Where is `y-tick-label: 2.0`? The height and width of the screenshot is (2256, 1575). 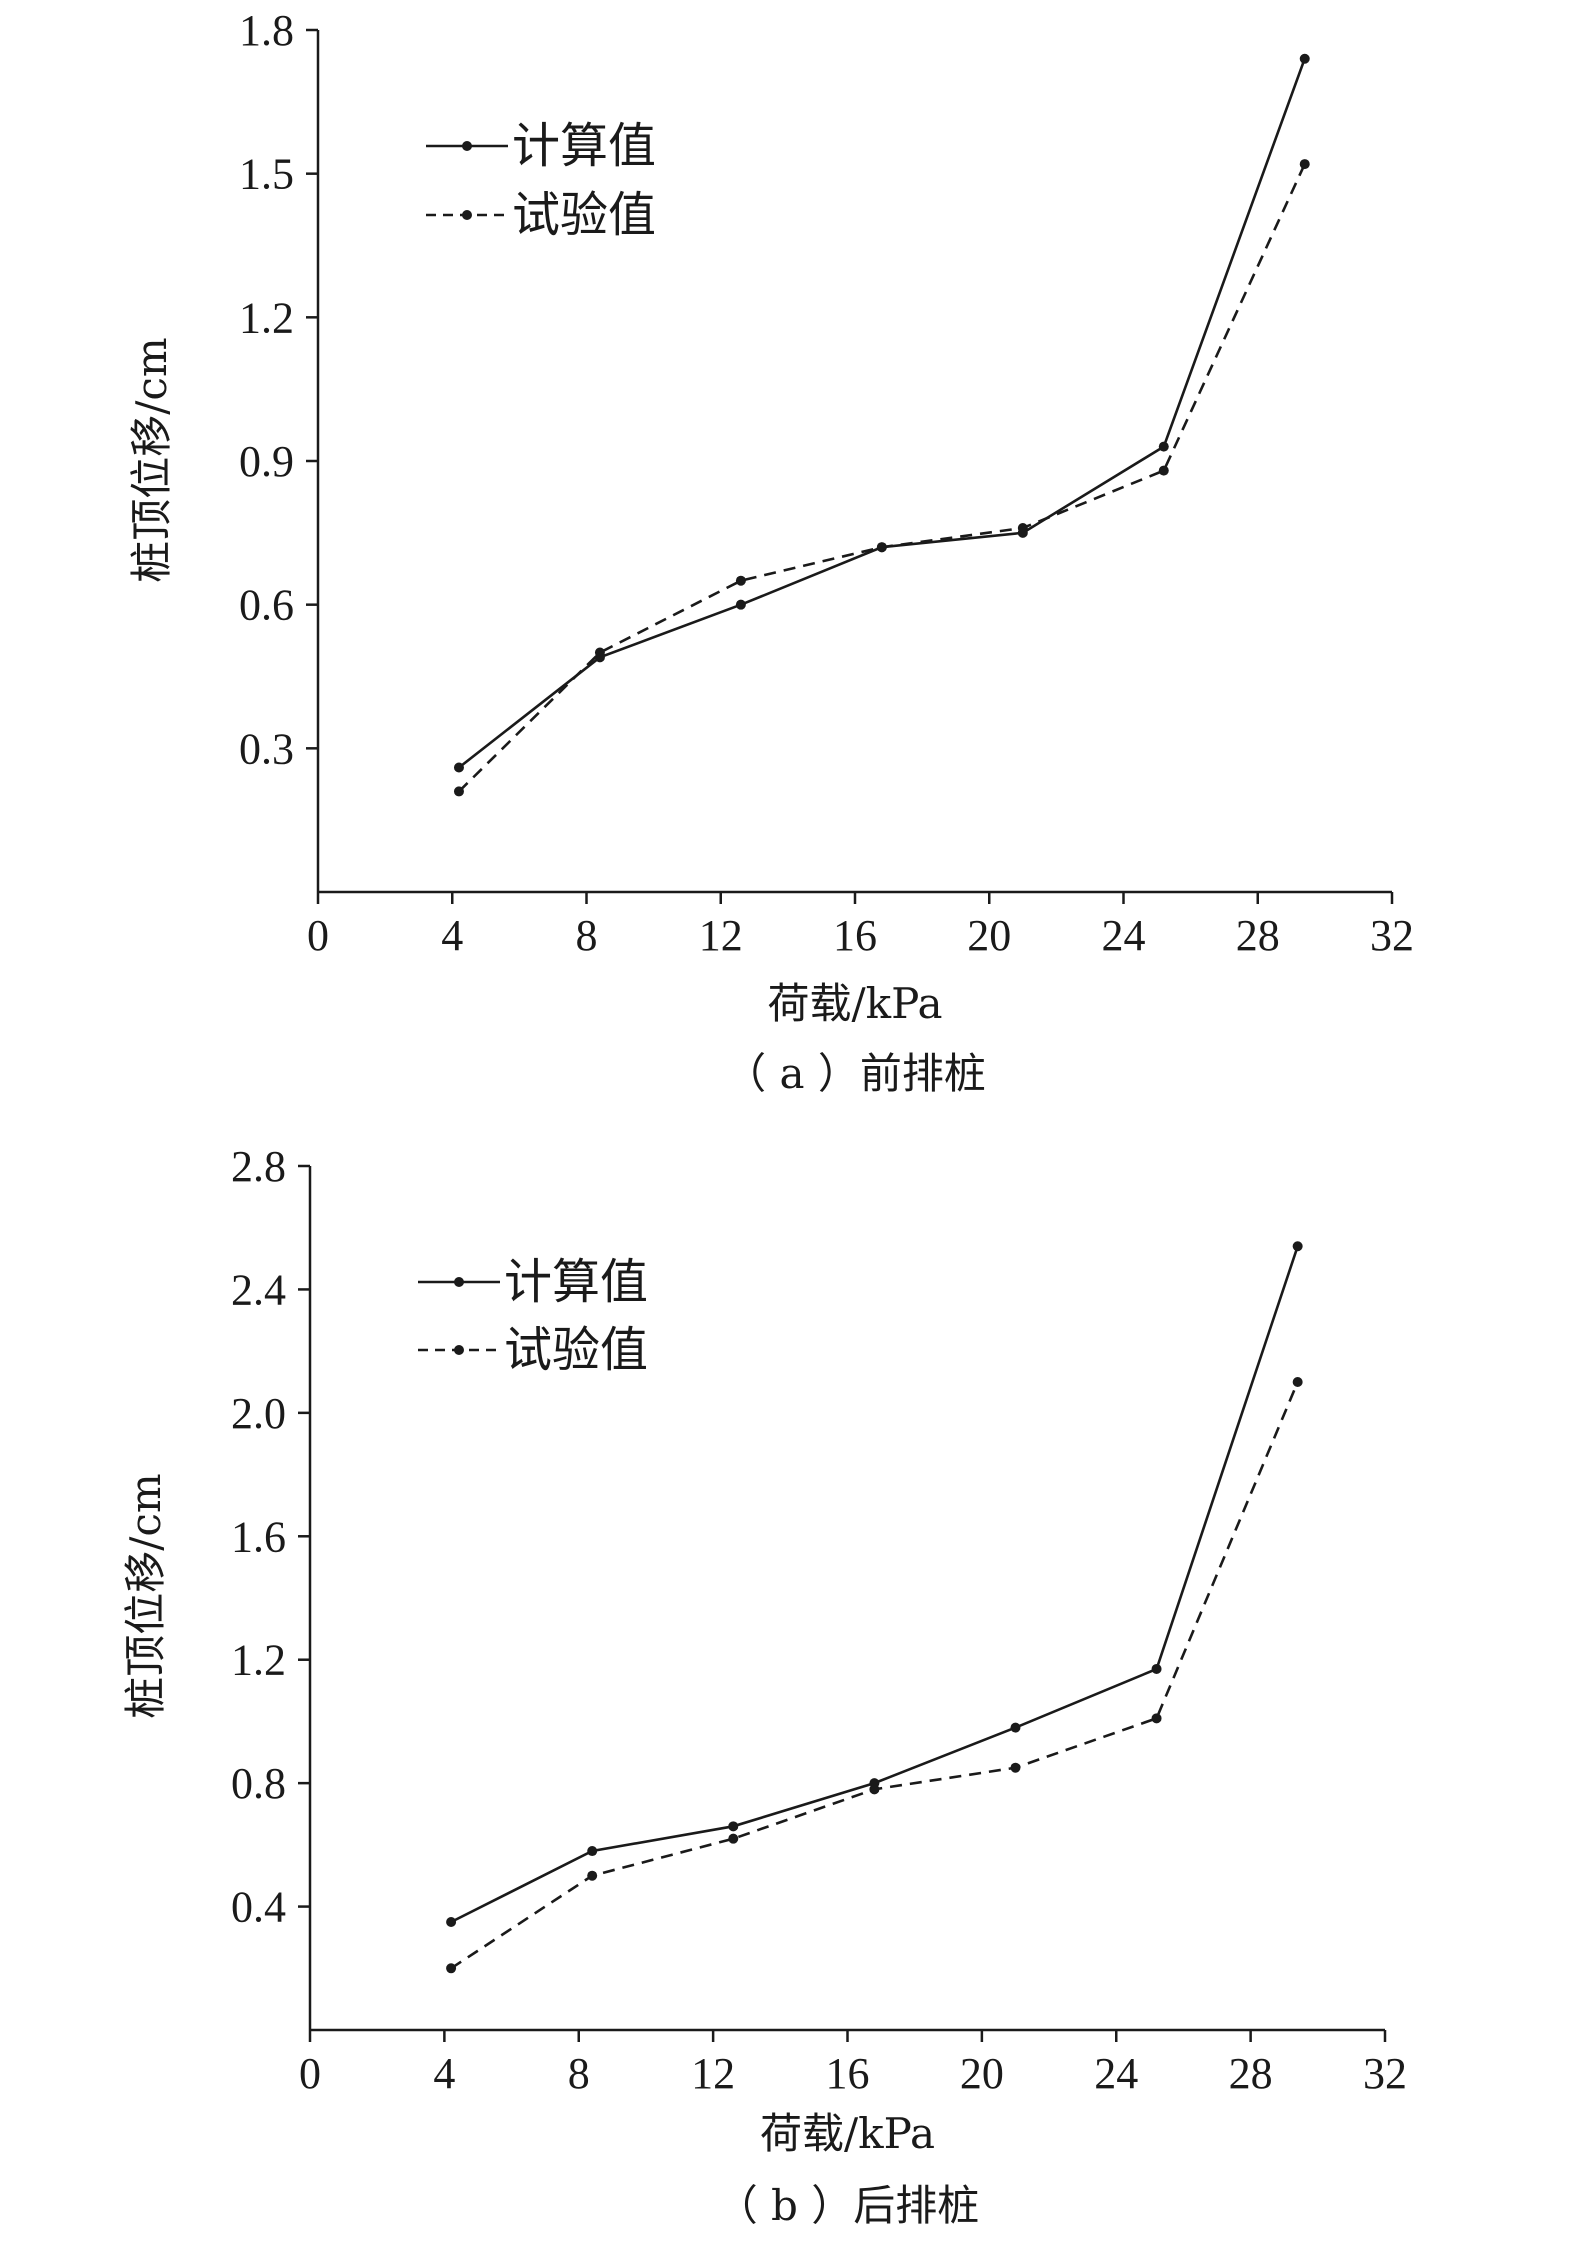 y-tick-label: 2.0 is located at coordinates (258, 1413).